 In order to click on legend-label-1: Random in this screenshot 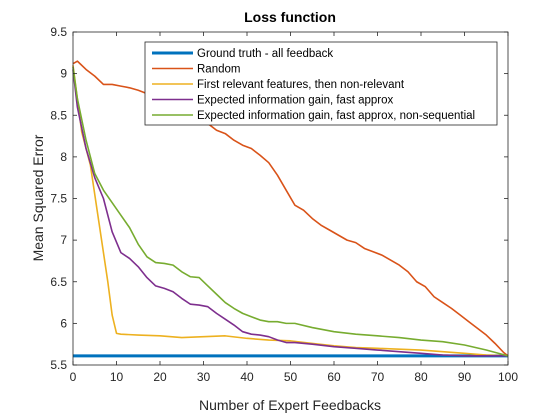, I will do `click(218, 70)`.